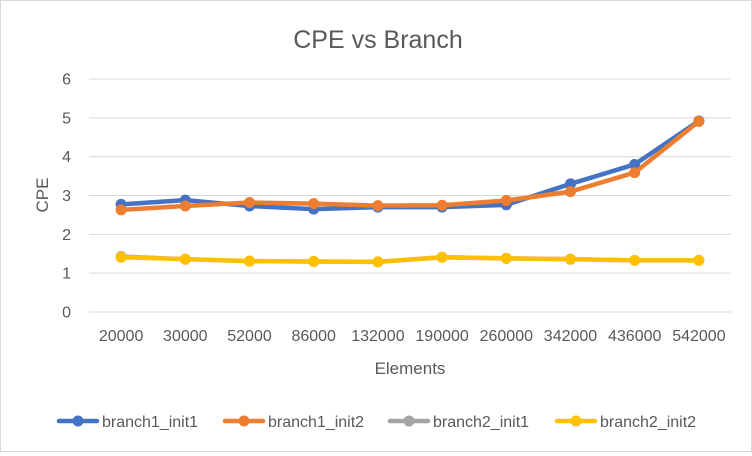  I want to click on series-line, so click(410, 259).